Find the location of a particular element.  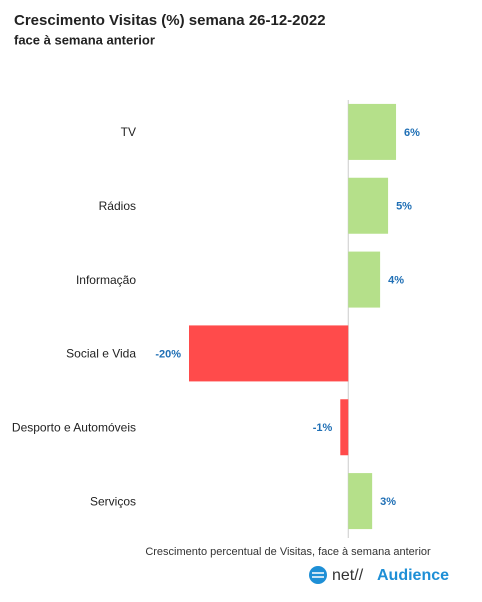

value-label: 5% is located at coordinates (404, 207).